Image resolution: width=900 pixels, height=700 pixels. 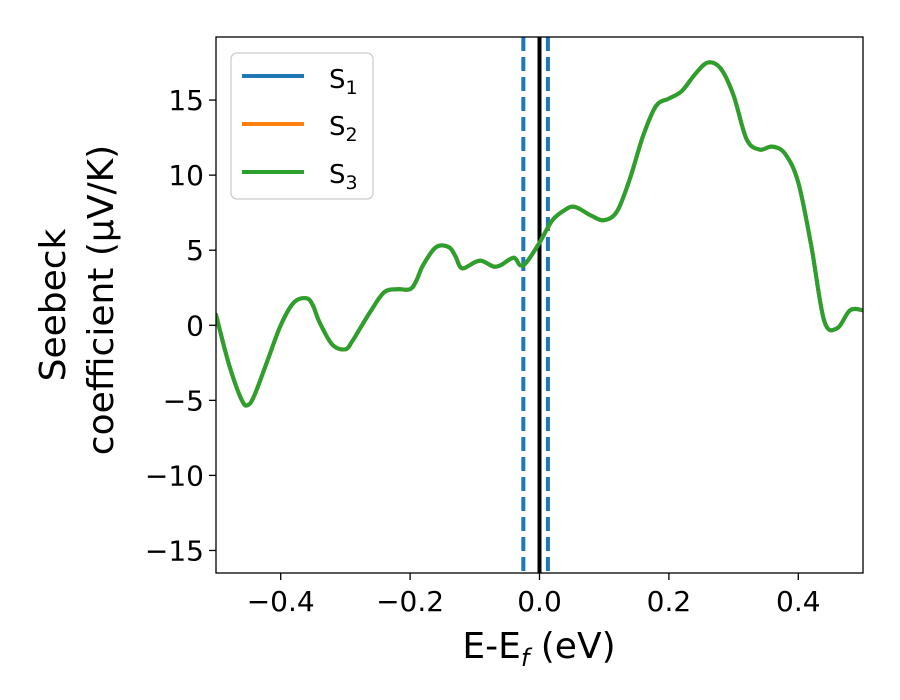 I want to click on legend-label-s3-sub: 3, so click(x=352, y=183).